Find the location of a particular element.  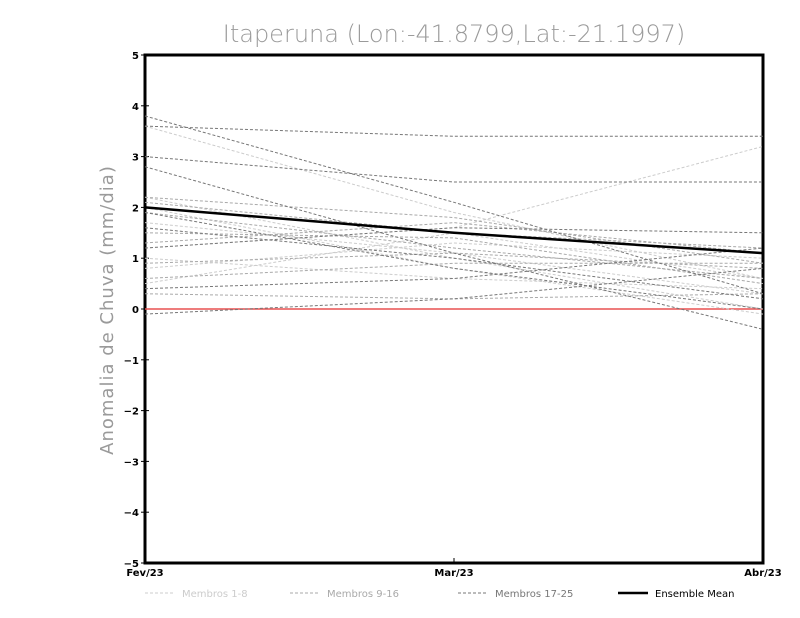

y-tick-label: 5 is located at coordinates (135, 56).